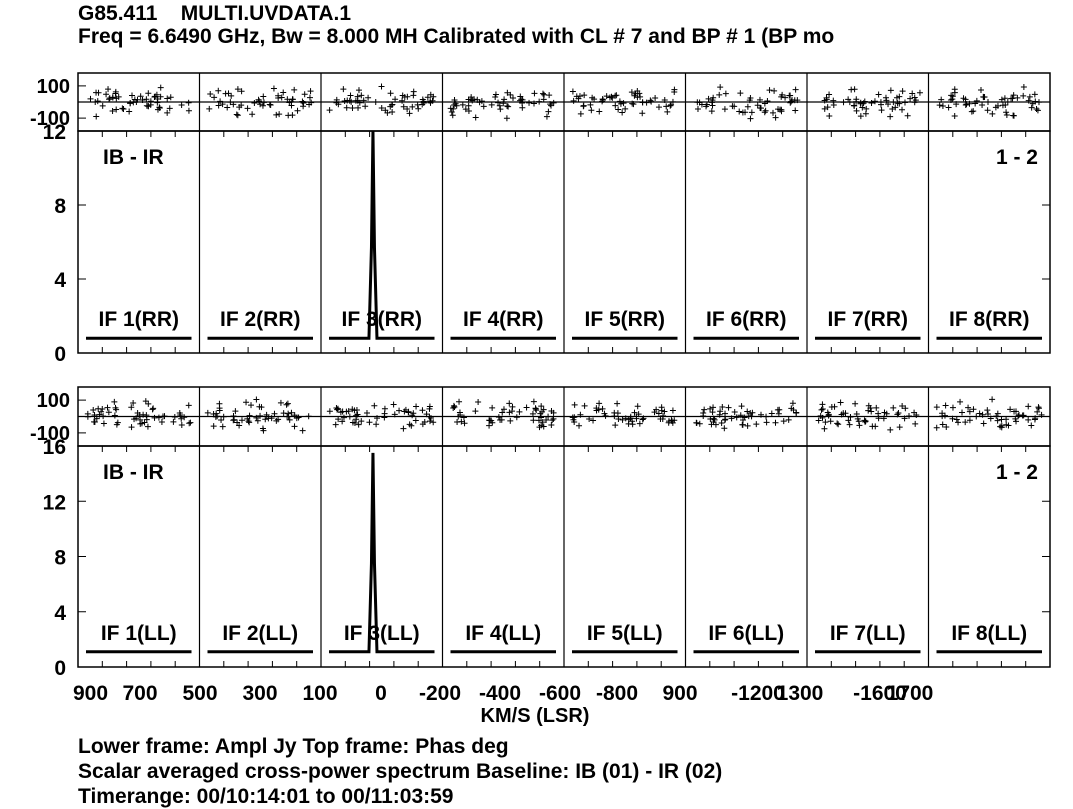 Image resolution: width=1073 pixels, height=809 pixels. What do you see at coordinates (293, 746) in the screenshot?
I see `footer-line1: Lower frame: Ampl Jy Top frame: Phas deg` at bounding box center [293, 746].